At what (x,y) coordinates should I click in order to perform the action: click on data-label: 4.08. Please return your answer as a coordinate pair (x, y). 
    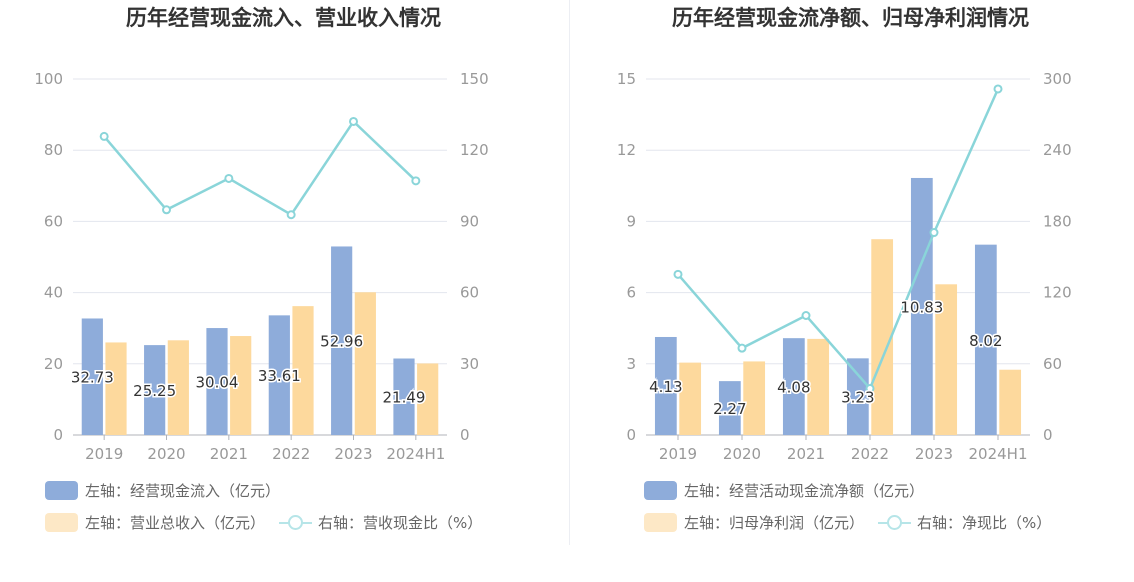
    Looking at the image, I should click on (793, 388).